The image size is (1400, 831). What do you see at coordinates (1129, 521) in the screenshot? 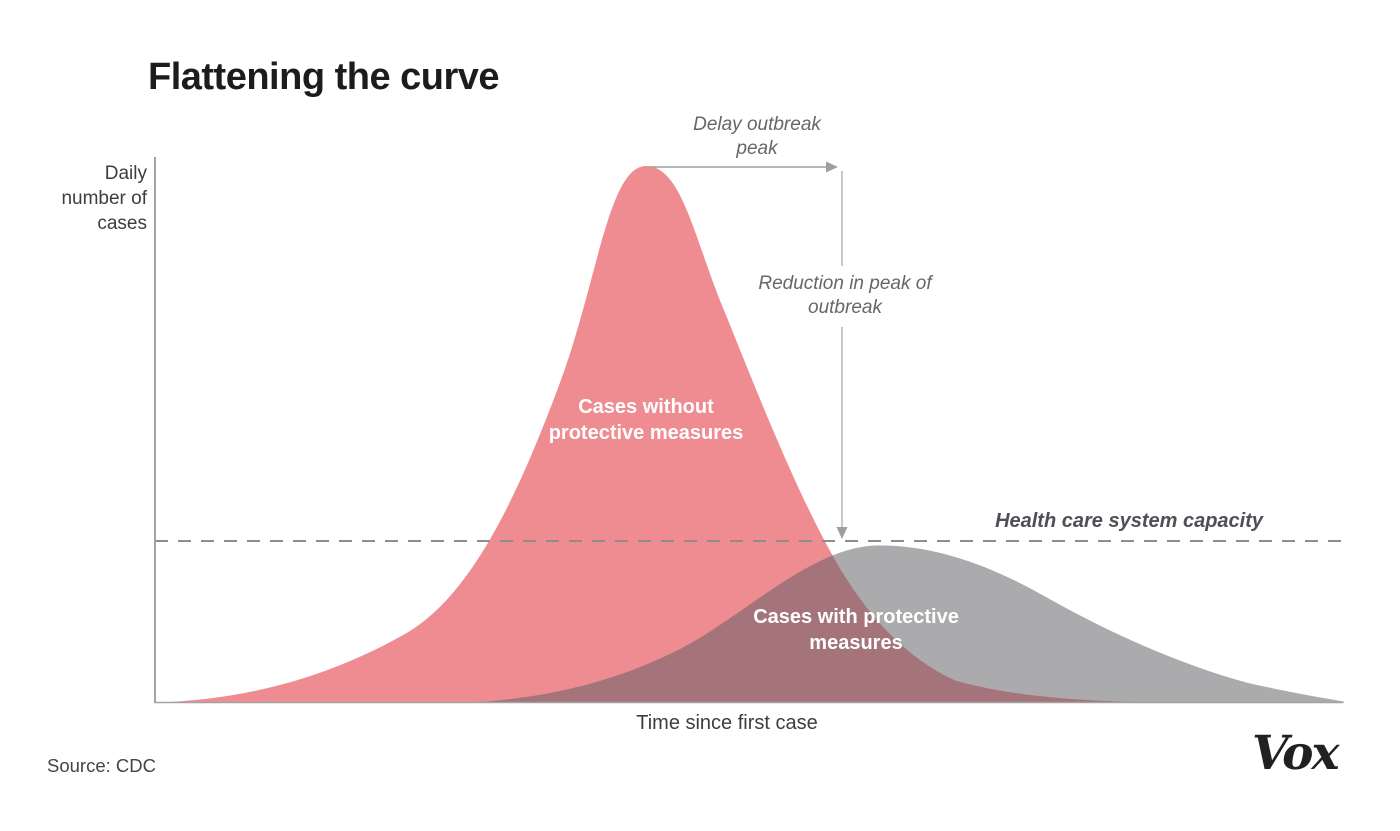
I see `capacity-line-label: Health care system capacity` at bounding box center [1129, 521].